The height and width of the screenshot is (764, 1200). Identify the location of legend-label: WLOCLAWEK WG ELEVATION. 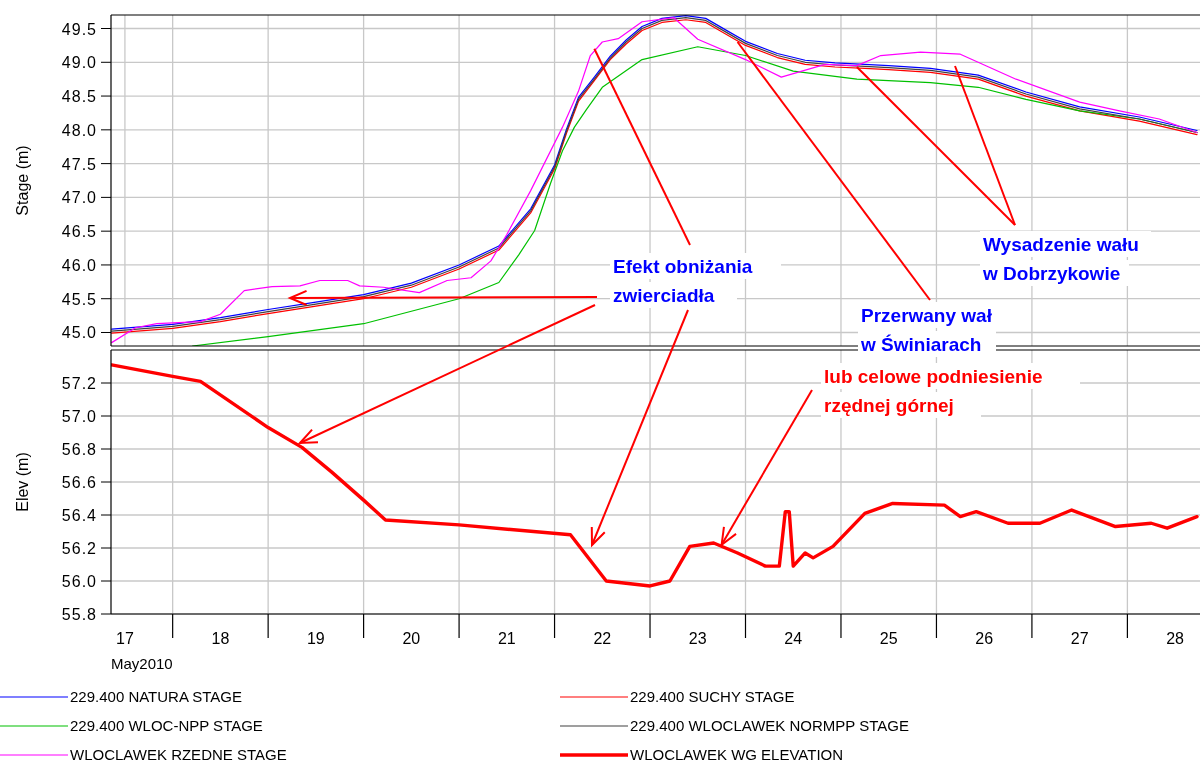
(737, 754).